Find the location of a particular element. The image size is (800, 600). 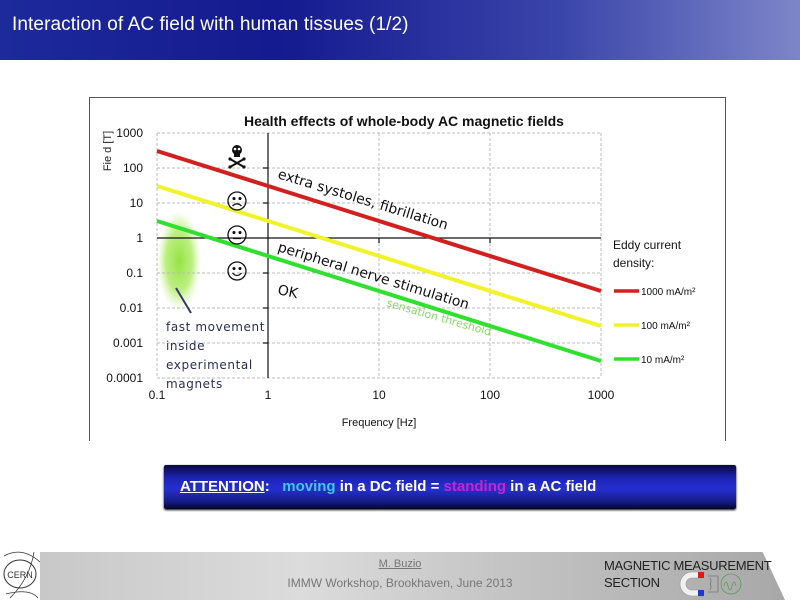

x-axis-label: Frequency [Hz] is located at coordinates (379, 423).